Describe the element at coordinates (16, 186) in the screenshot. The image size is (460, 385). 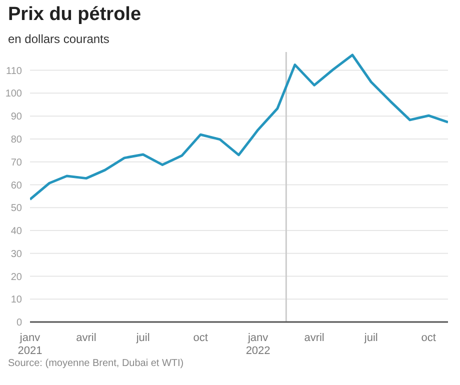
I see `y-tick-label: 60` at that location.